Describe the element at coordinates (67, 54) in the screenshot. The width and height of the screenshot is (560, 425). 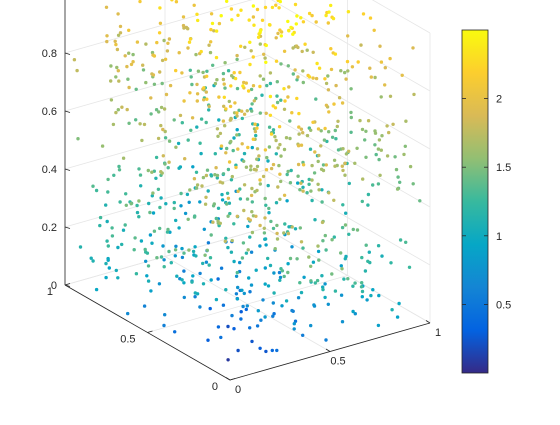
I see `z-tick-mark` at that location.